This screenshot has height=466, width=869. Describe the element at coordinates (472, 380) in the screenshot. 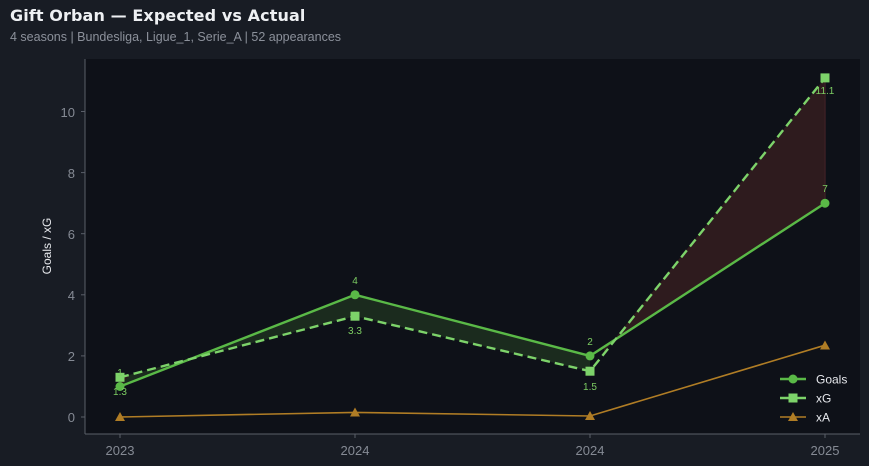

I see `series-xa` at that location.